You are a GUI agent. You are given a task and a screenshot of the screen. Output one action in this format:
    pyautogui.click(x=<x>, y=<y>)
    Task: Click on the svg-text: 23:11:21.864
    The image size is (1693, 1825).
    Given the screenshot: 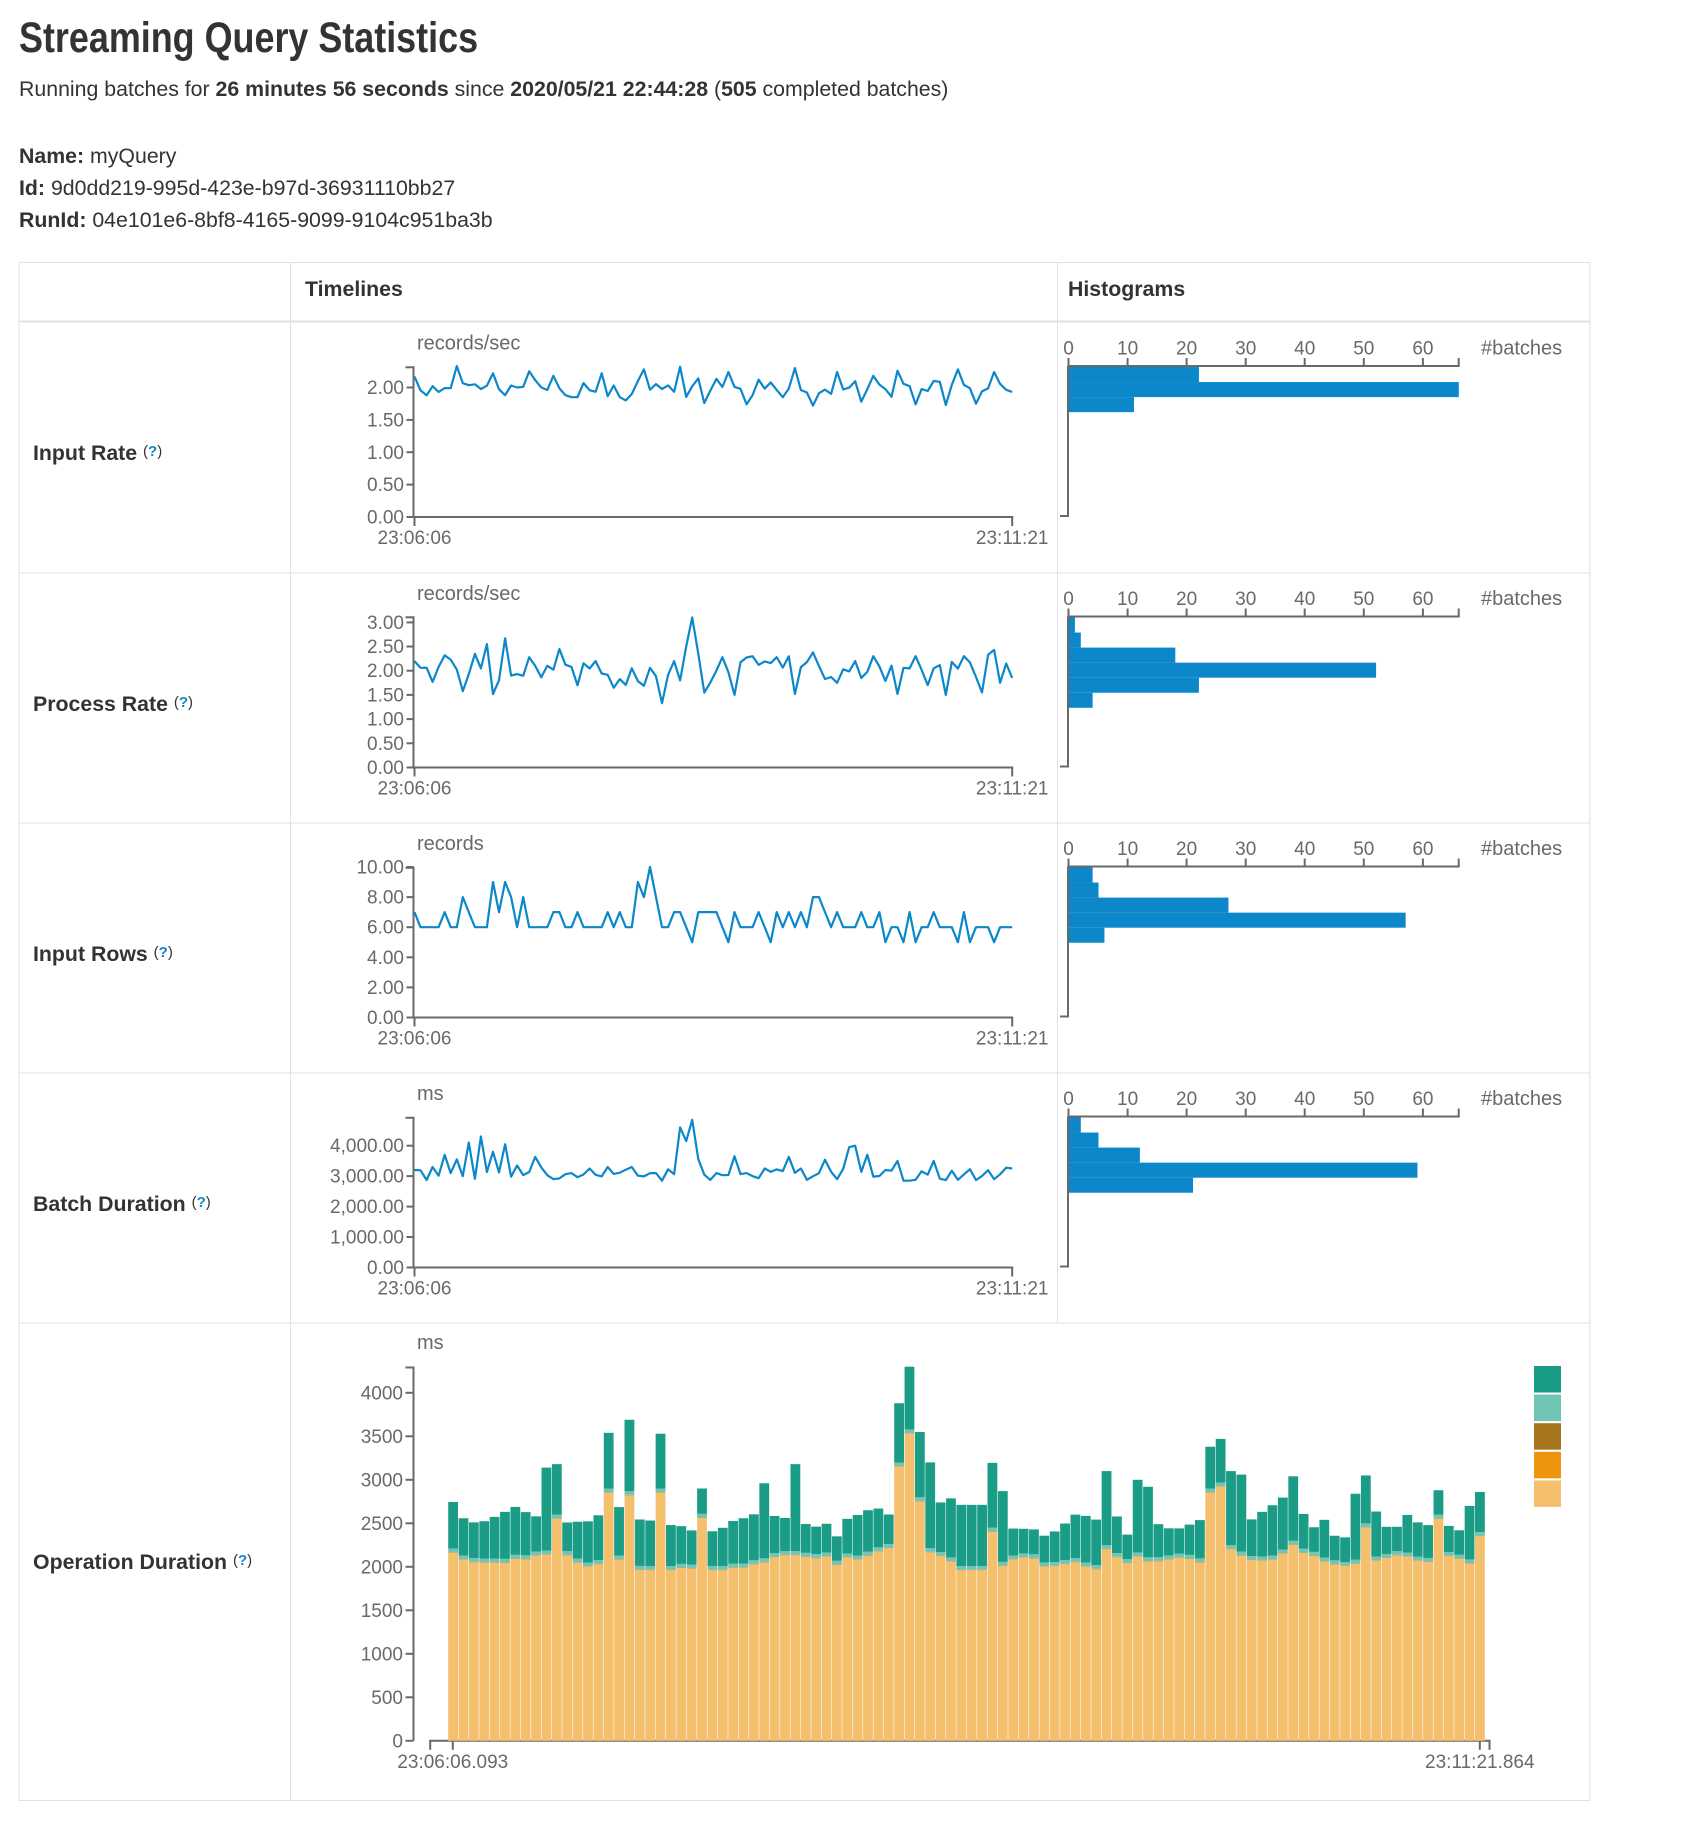 What is the action you would take?
    pyautogui.click(x=1480, y=1762)
    